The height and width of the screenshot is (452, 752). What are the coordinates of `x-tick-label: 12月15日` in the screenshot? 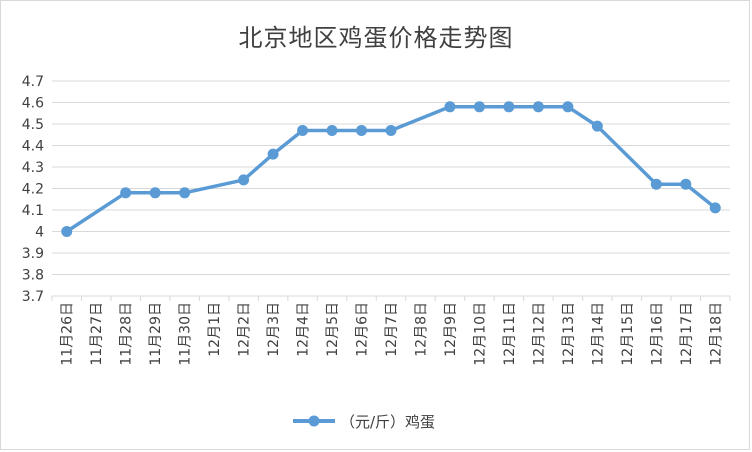 It's located at (628, 334).